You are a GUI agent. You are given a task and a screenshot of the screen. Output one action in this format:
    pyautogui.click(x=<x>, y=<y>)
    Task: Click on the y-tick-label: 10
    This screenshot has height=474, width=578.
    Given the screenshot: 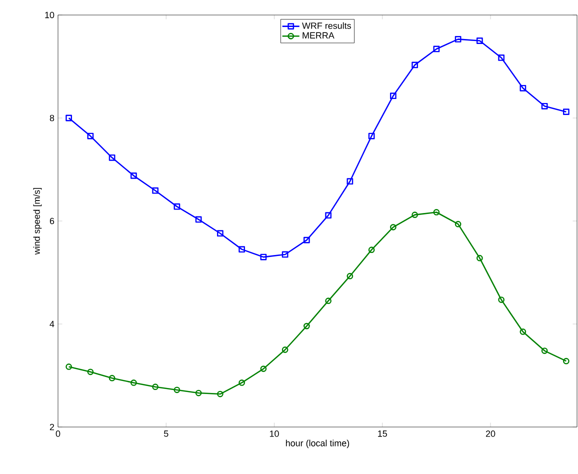 What is the action you would take?
    pyautogui.click(x=49, y=15)
    